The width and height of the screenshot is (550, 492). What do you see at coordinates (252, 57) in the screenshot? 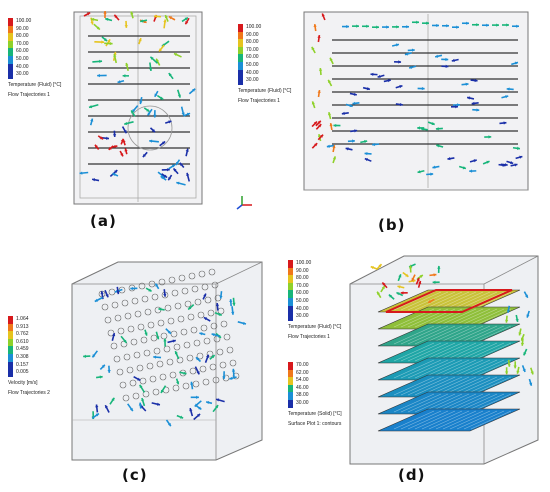
I see `legend-tick: 60.00` at bounding box center [252, 57].